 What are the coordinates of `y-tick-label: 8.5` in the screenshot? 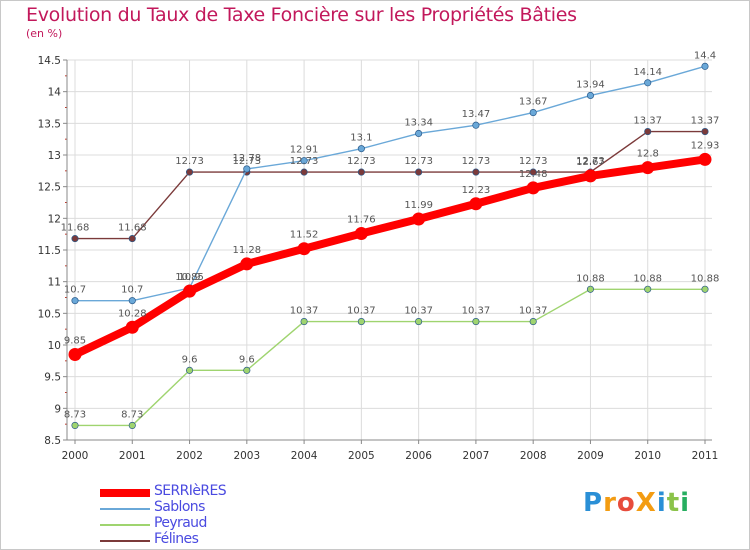 It's located at (52, 441).